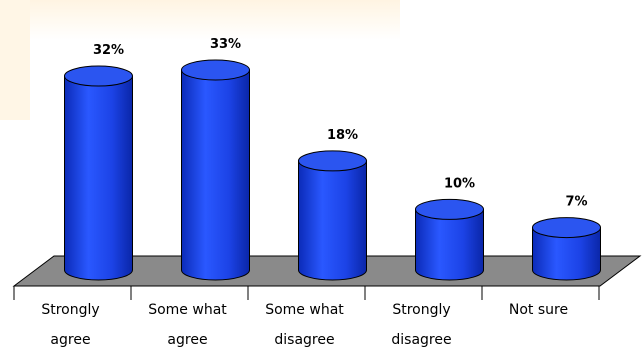  I want to click on data-label: 18%, so click(342, 135).